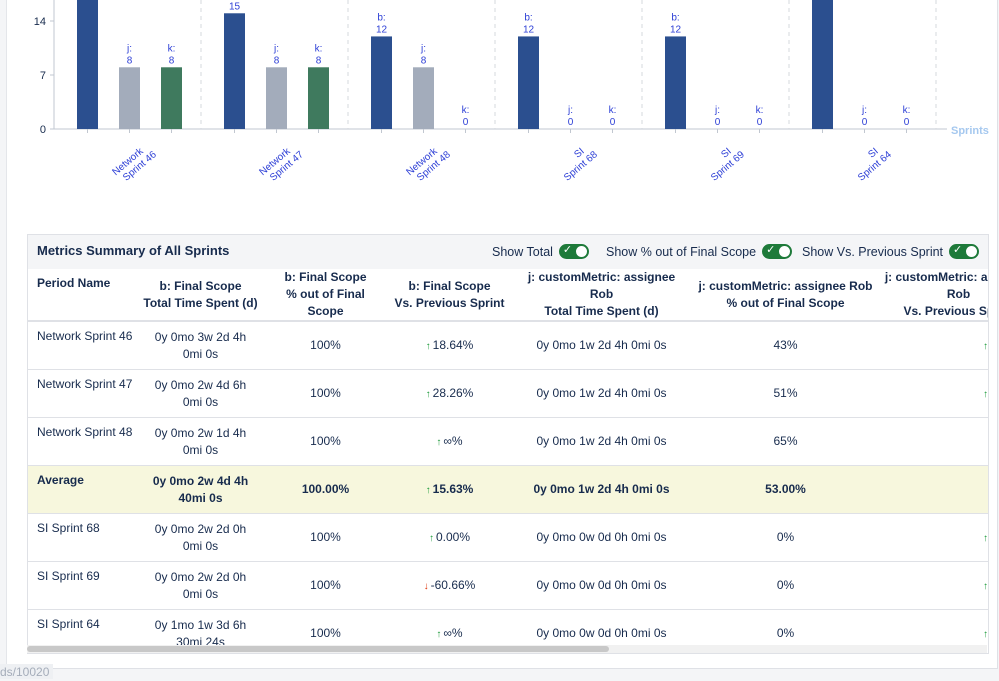 The width and height of the screenshot is (999, 681). What do you see at coordinates (453, 536) in the screenshot?
I see `b-vs-previous: 0.00%` at bounding box center [453, 536].